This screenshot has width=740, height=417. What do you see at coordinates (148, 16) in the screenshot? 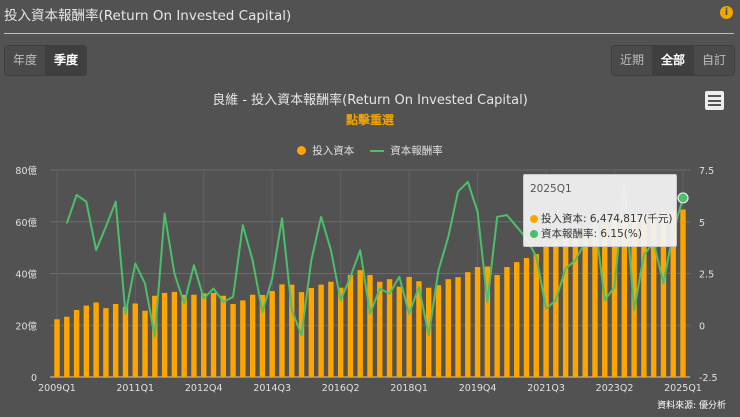
I see `section-title: 投入資本報酬率(Return On Invested Capital)` at bounding box center [148, 16].